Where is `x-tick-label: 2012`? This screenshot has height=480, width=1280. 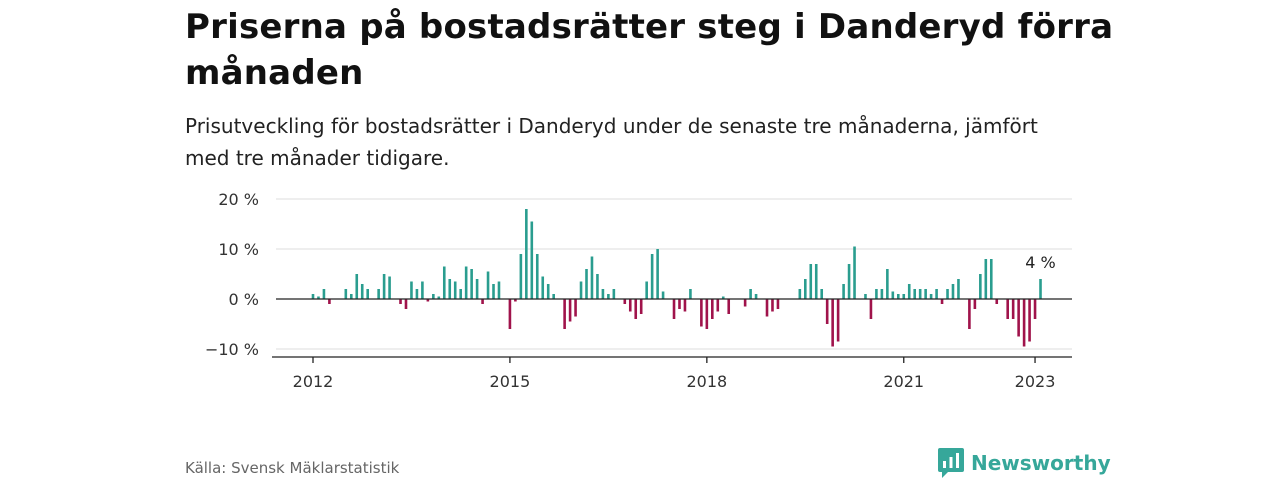
x-tick-label: 2012 is located at coordinates (313, 381).